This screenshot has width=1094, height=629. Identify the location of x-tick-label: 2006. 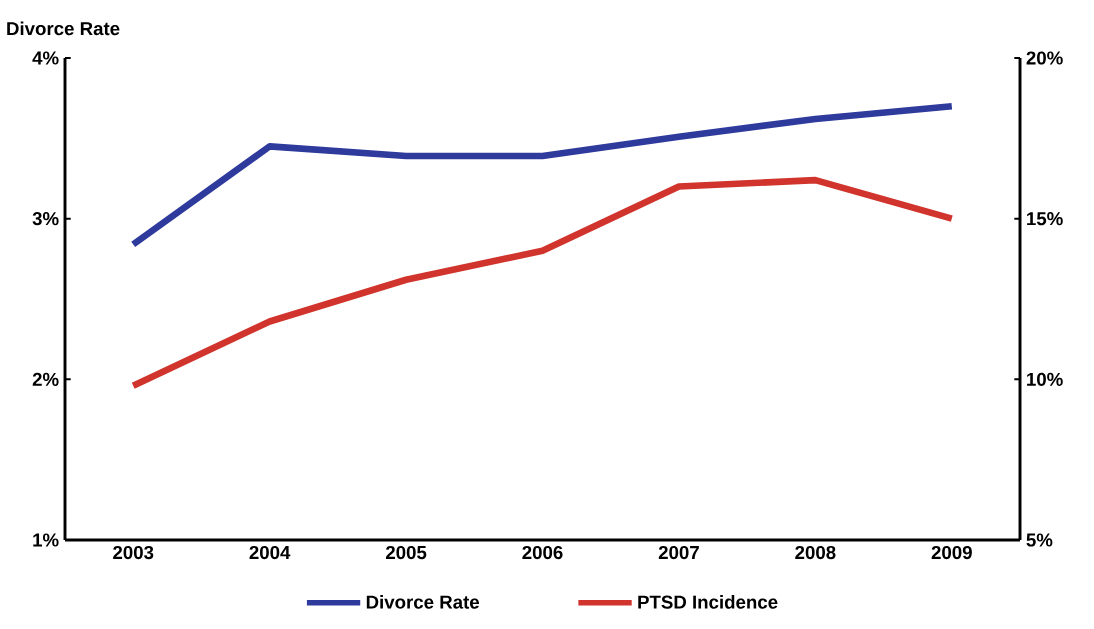
(542, 552).